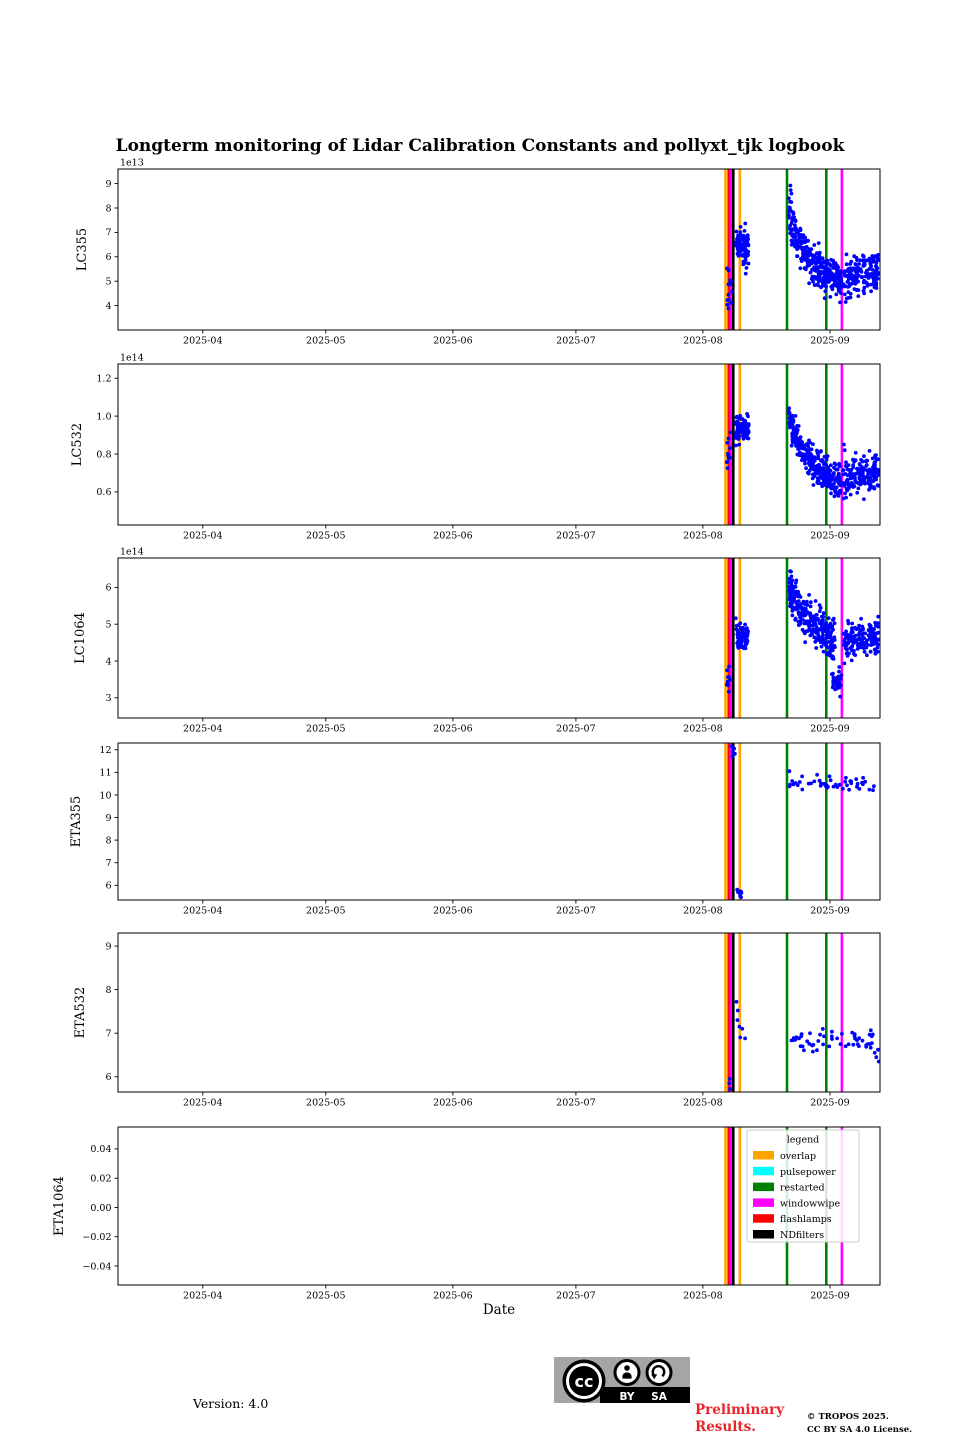 Image resolution: width=960 pixels, height=1440 pixels. I want to click on y-axis: 4 5 6 7 8 9, so click(111, 245).